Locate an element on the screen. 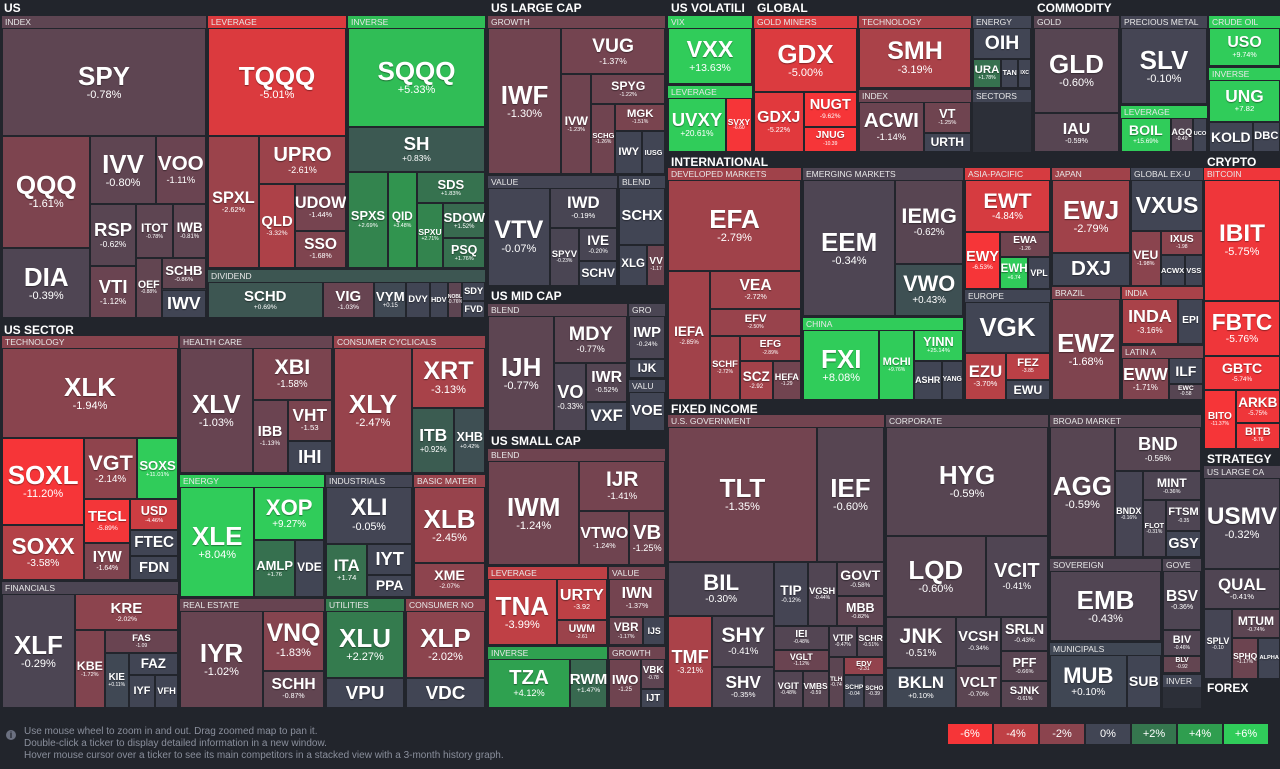  ticker-tile: DBC is located at coordinates (1266, 136).